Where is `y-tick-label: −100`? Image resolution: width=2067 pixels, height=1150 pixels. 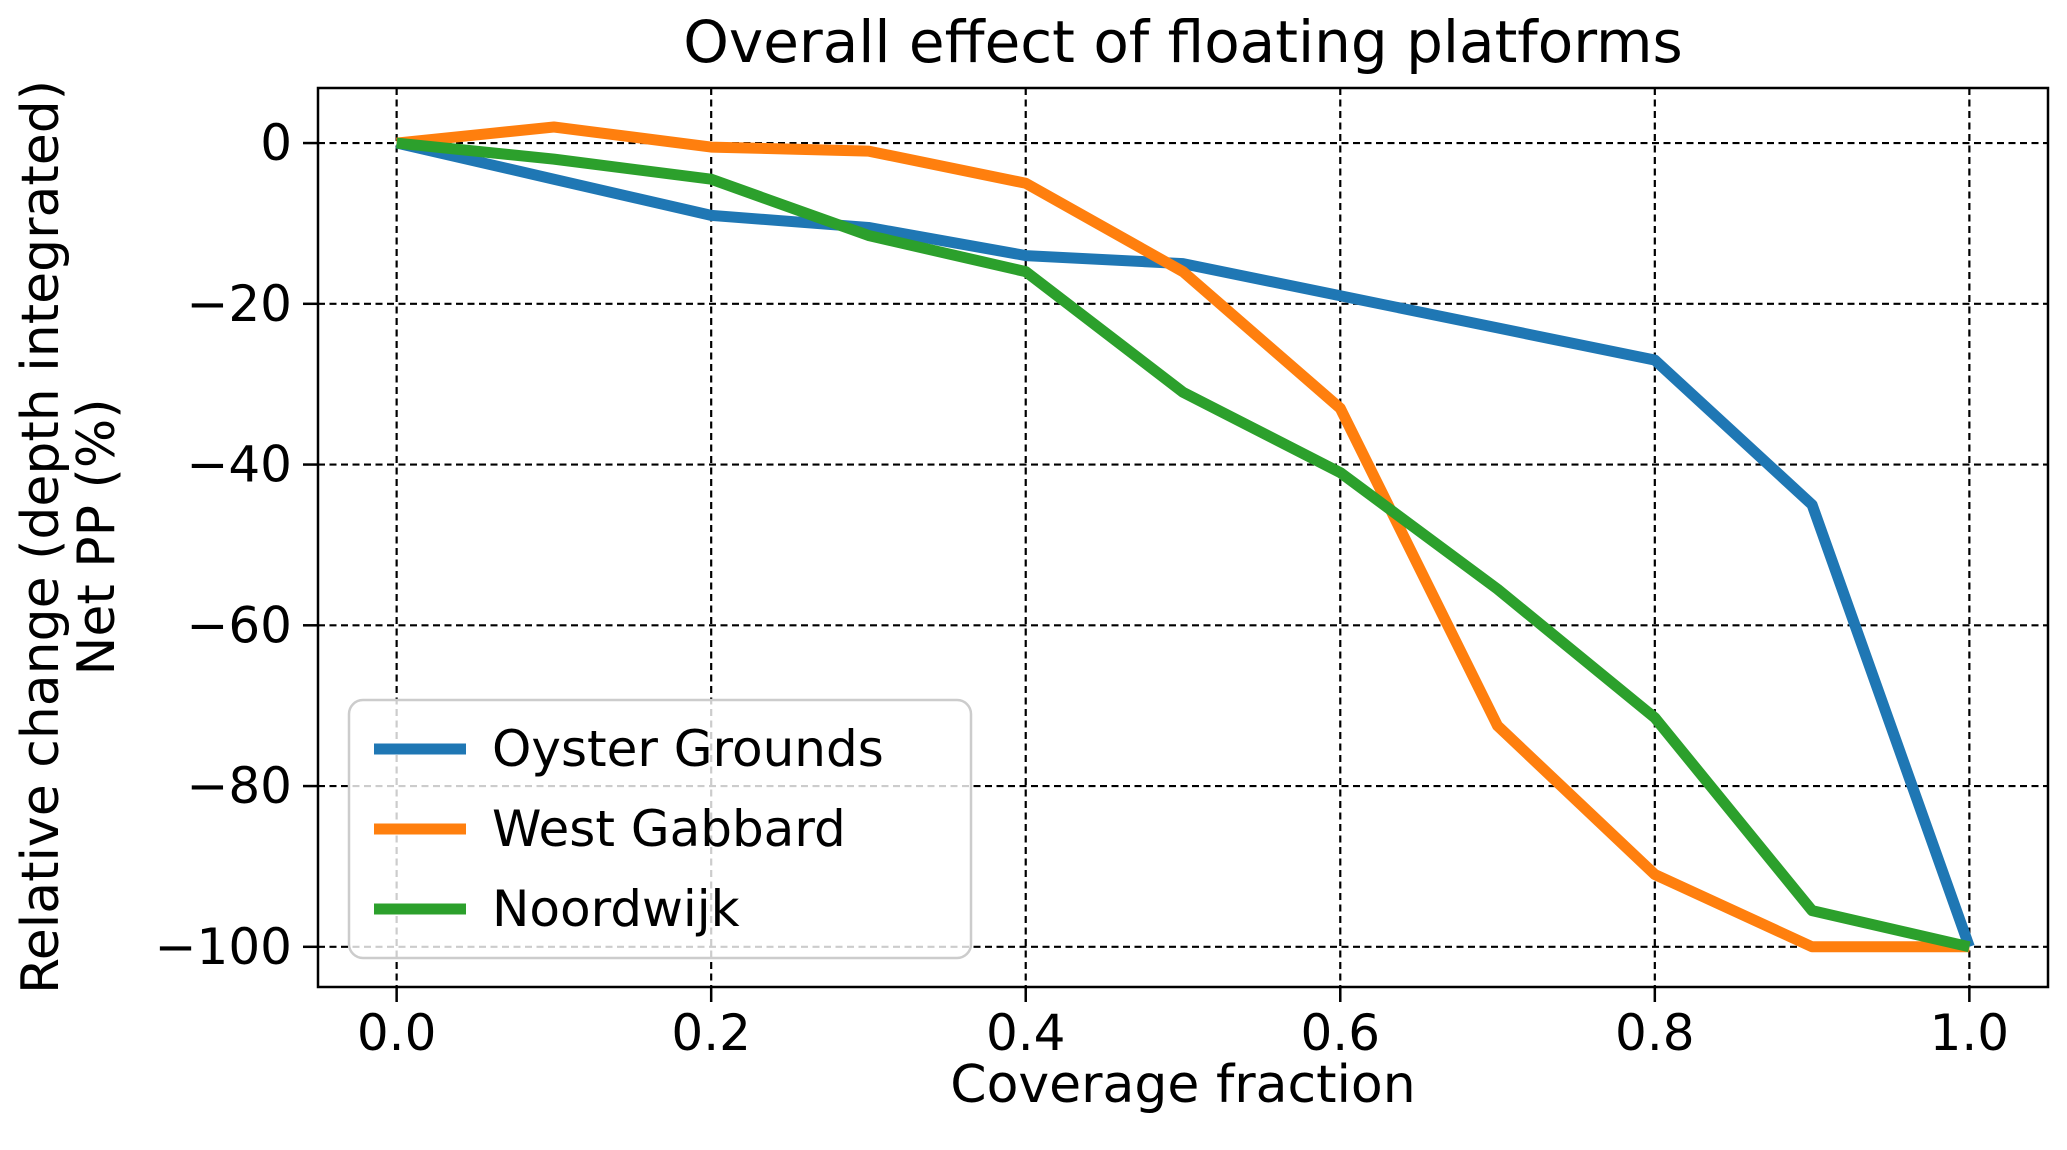 y-tick-label: −100 is located at coordinates (223, 947).